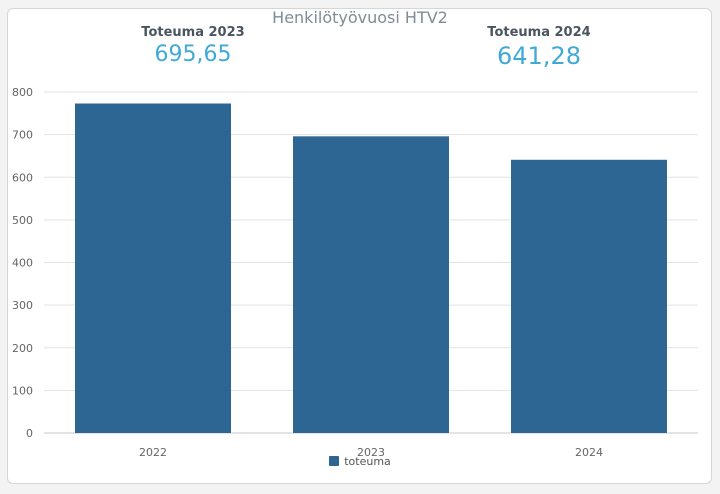 Image resolution: width=720 pixels, height=494 pixels. I want to click on y-tick-label: 600, so click(22, 177).